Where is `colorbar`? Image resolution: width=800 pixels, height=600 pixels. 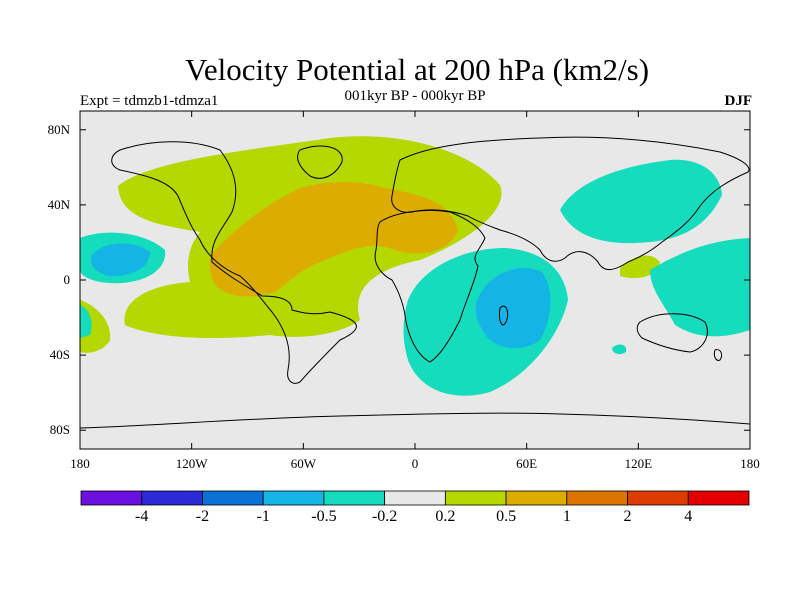 colorbar is located at coordinates (415, 498).